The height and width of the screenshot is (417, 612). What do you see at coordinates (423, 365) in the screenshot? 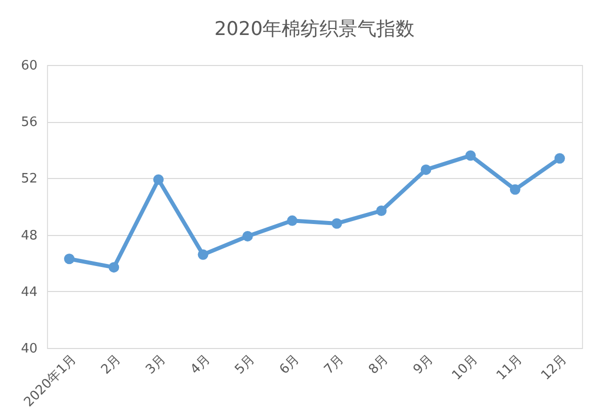
I see `x-tick-label: 9月` at bounding box center [423, 365].